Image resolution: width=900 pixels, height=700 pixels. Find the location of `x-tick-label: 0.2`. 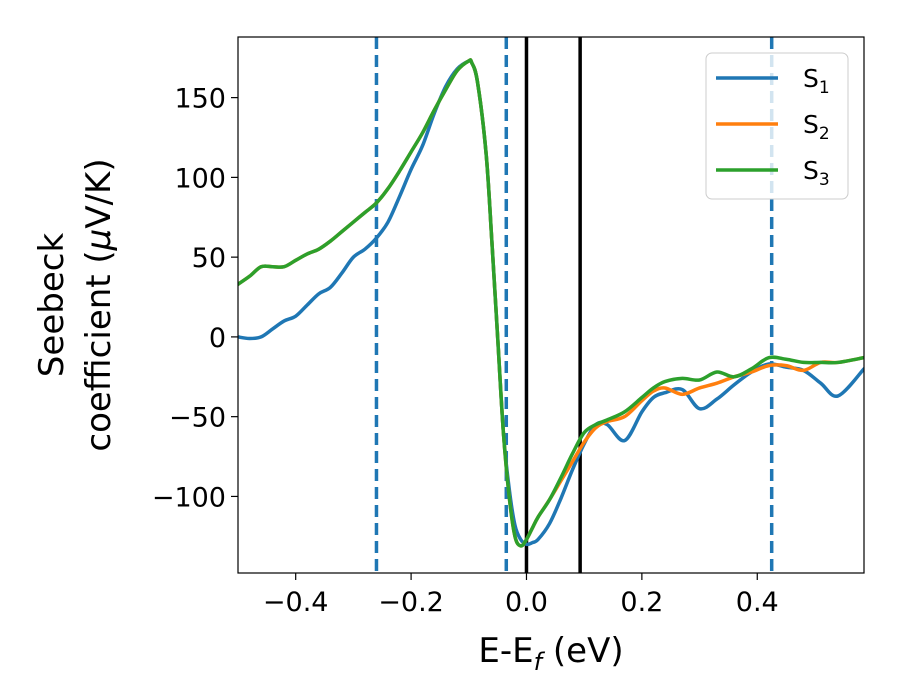

x-tick-label: 0.2 is located at coordinates (641, 602).